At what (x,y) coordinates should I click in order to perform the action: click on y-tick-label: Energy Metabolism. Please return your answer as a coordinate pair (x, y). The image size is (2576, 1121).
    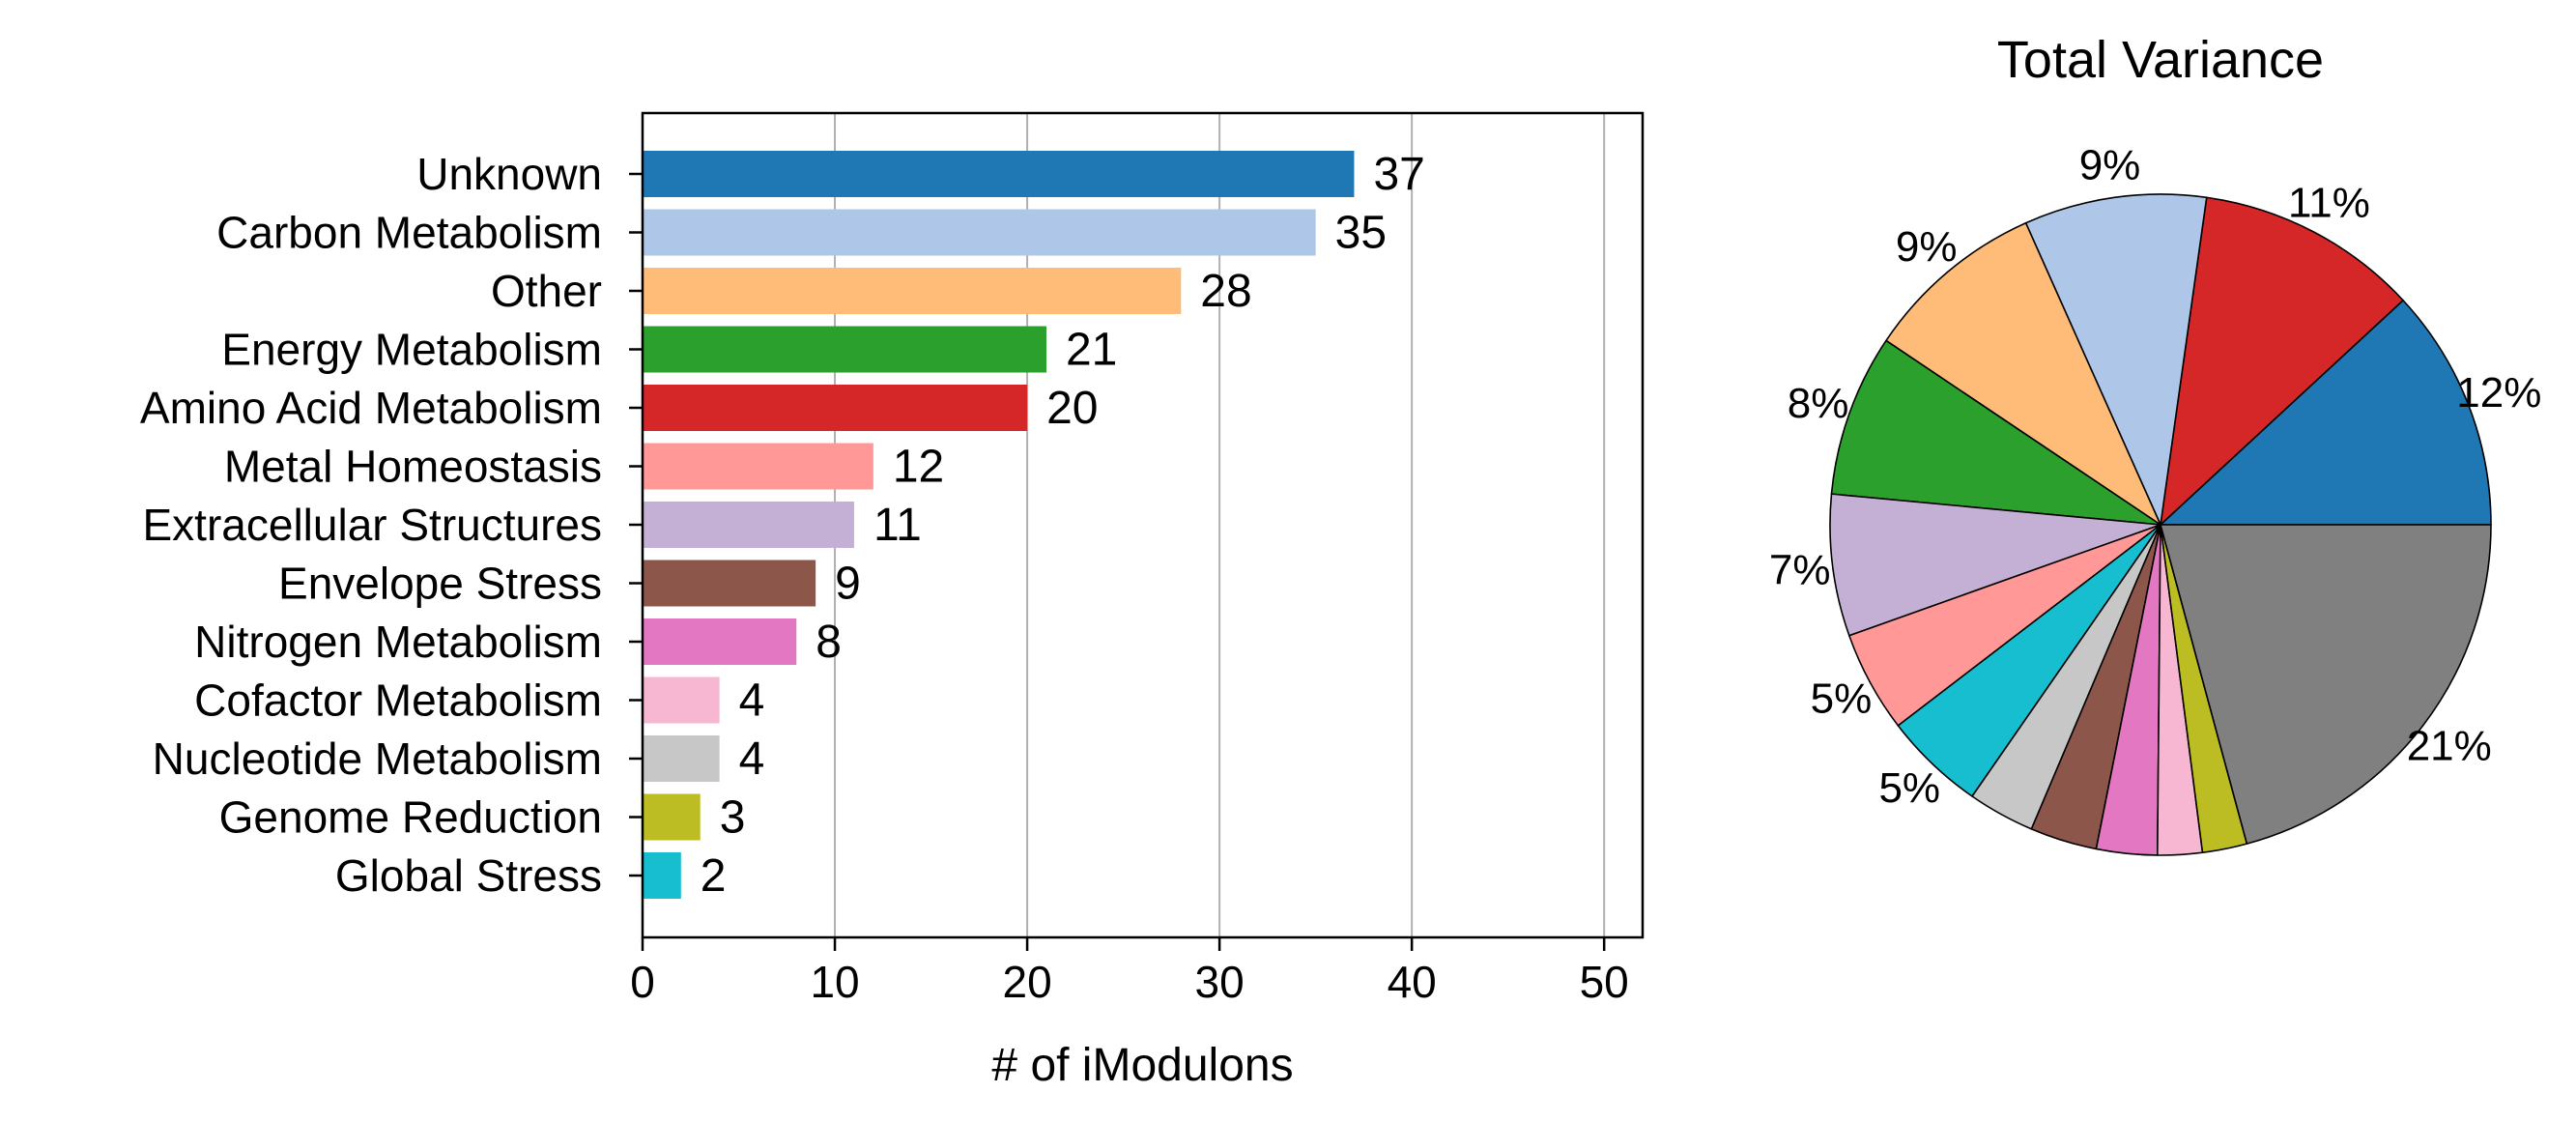
    Looking at the image, I should click on (412, 350).